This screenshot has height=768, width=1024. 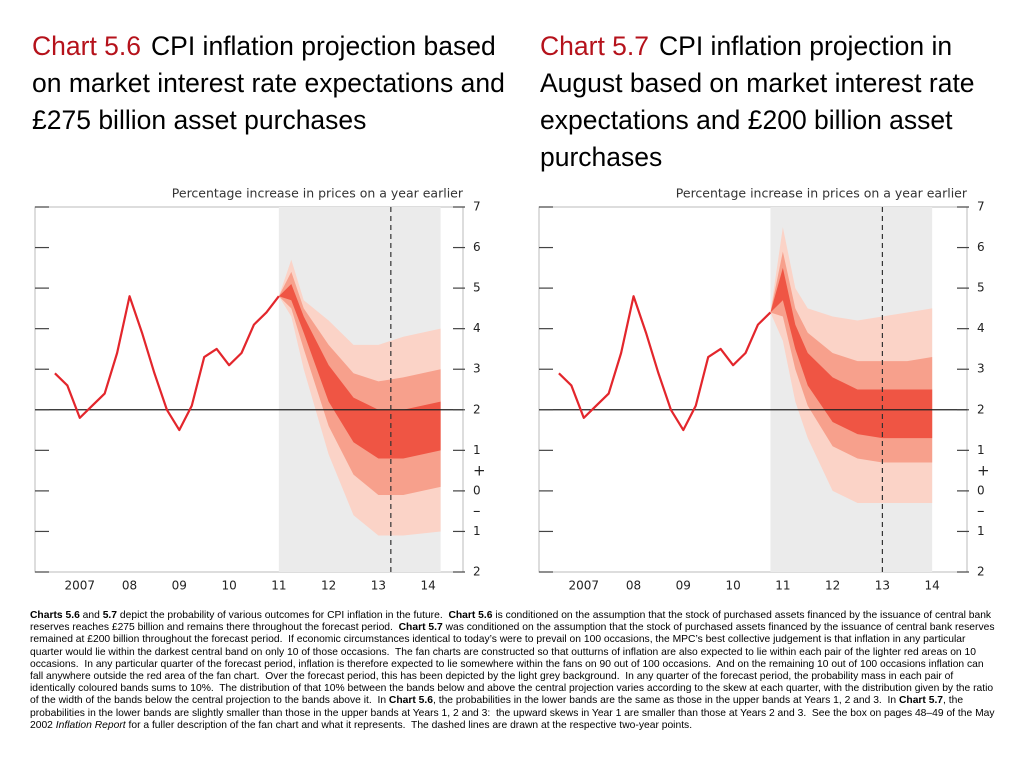 I want to click on chart-label: Chart 5.6, so click(x=87, y=46).